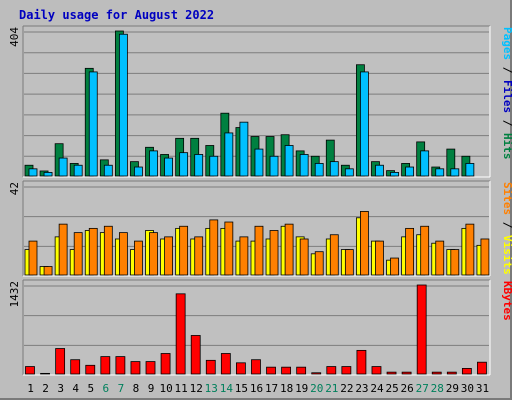 Image resolution: width=512 pixels, height=400 pixels. Describe the element at coordinates (14, 37) in the screenshot. I see `y-max-label-hits-files: 404` at that location.